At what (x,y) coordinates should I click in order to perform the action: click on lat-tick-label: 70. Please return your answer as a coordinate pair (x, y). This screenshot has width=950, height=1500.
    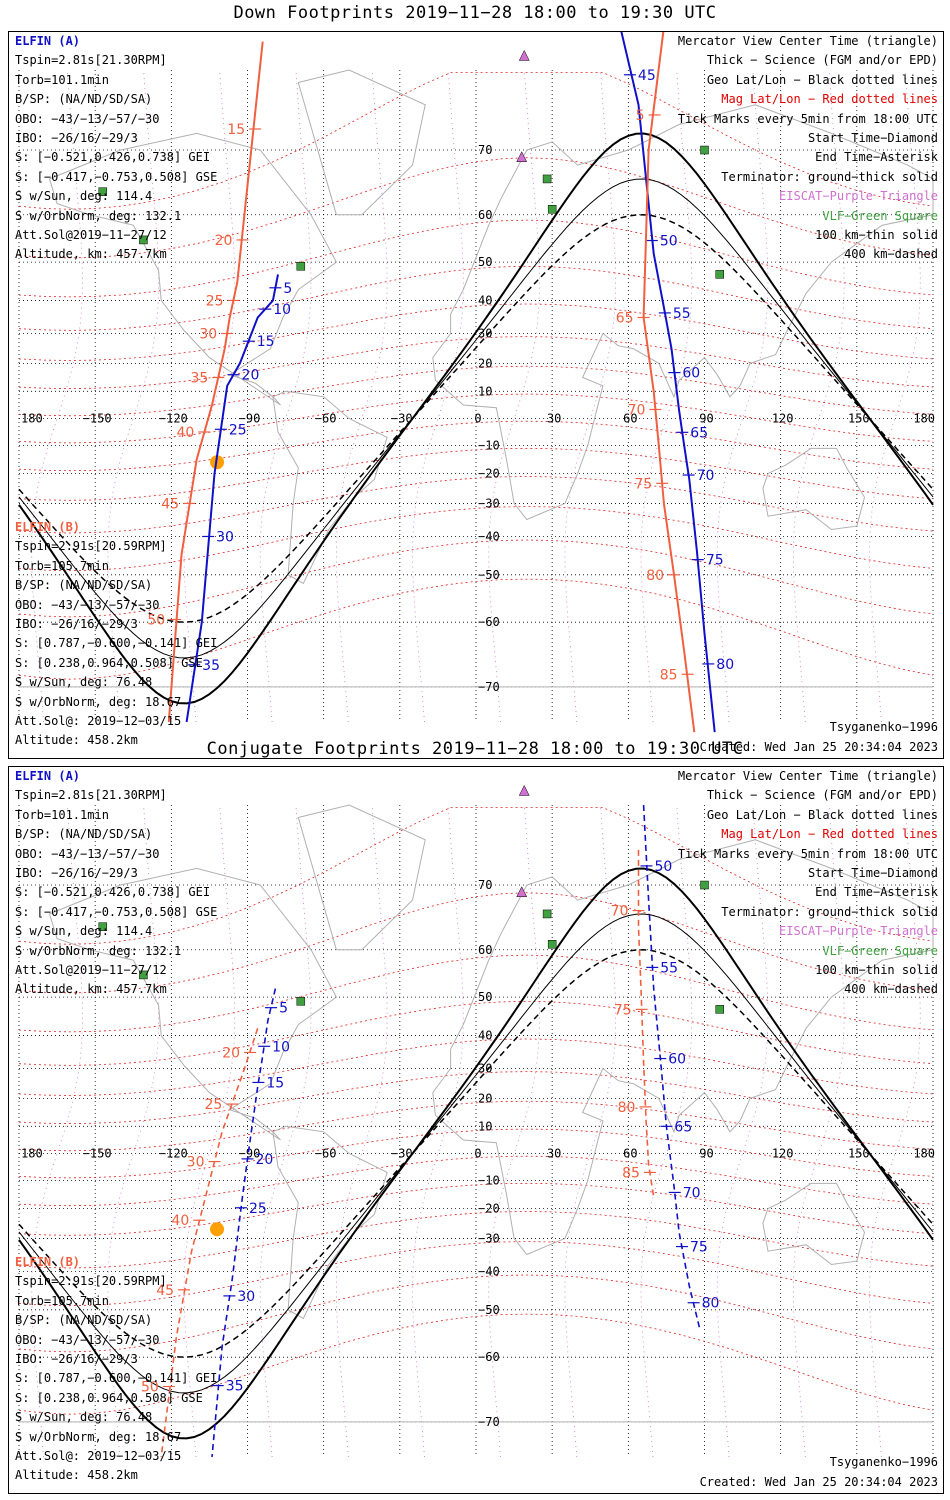
    Looking at the image, I should click on (485, 150).